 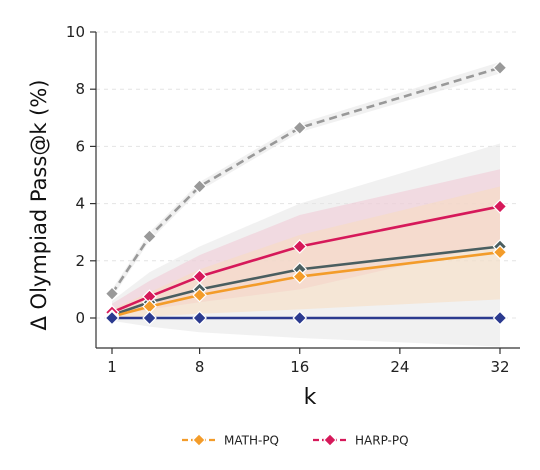 I want to click on legend-label-1: HARP-PQ, so click(x=382, y=441).